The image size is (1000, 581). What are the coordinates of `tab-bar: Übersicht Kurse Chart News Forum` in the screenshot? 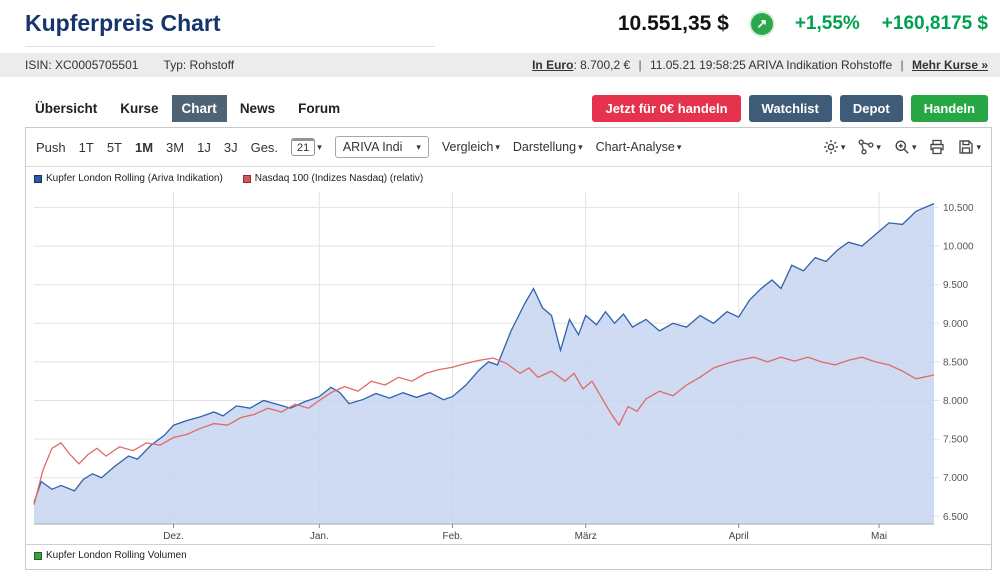 It's located at (187, 108).